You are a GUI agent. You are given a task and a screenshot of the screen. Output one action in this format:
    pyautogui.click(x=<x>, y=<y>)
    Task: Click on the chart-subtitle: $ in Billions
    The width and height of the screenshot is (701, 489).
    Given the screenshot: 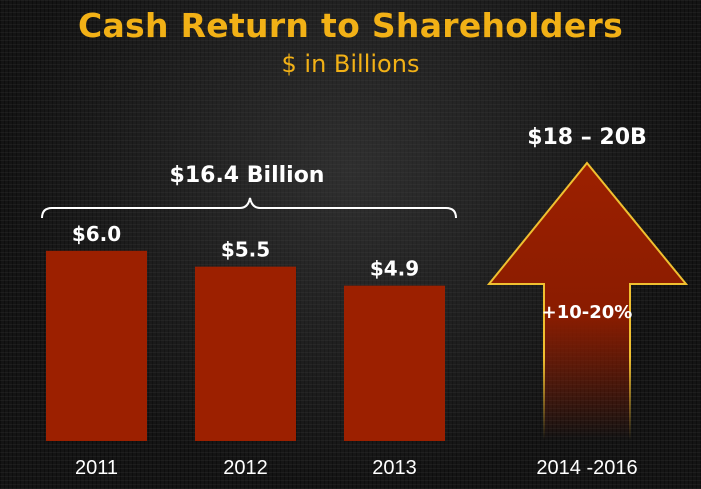 What is the action you would take?
    pyautogui.click(x=350, y=64)
    